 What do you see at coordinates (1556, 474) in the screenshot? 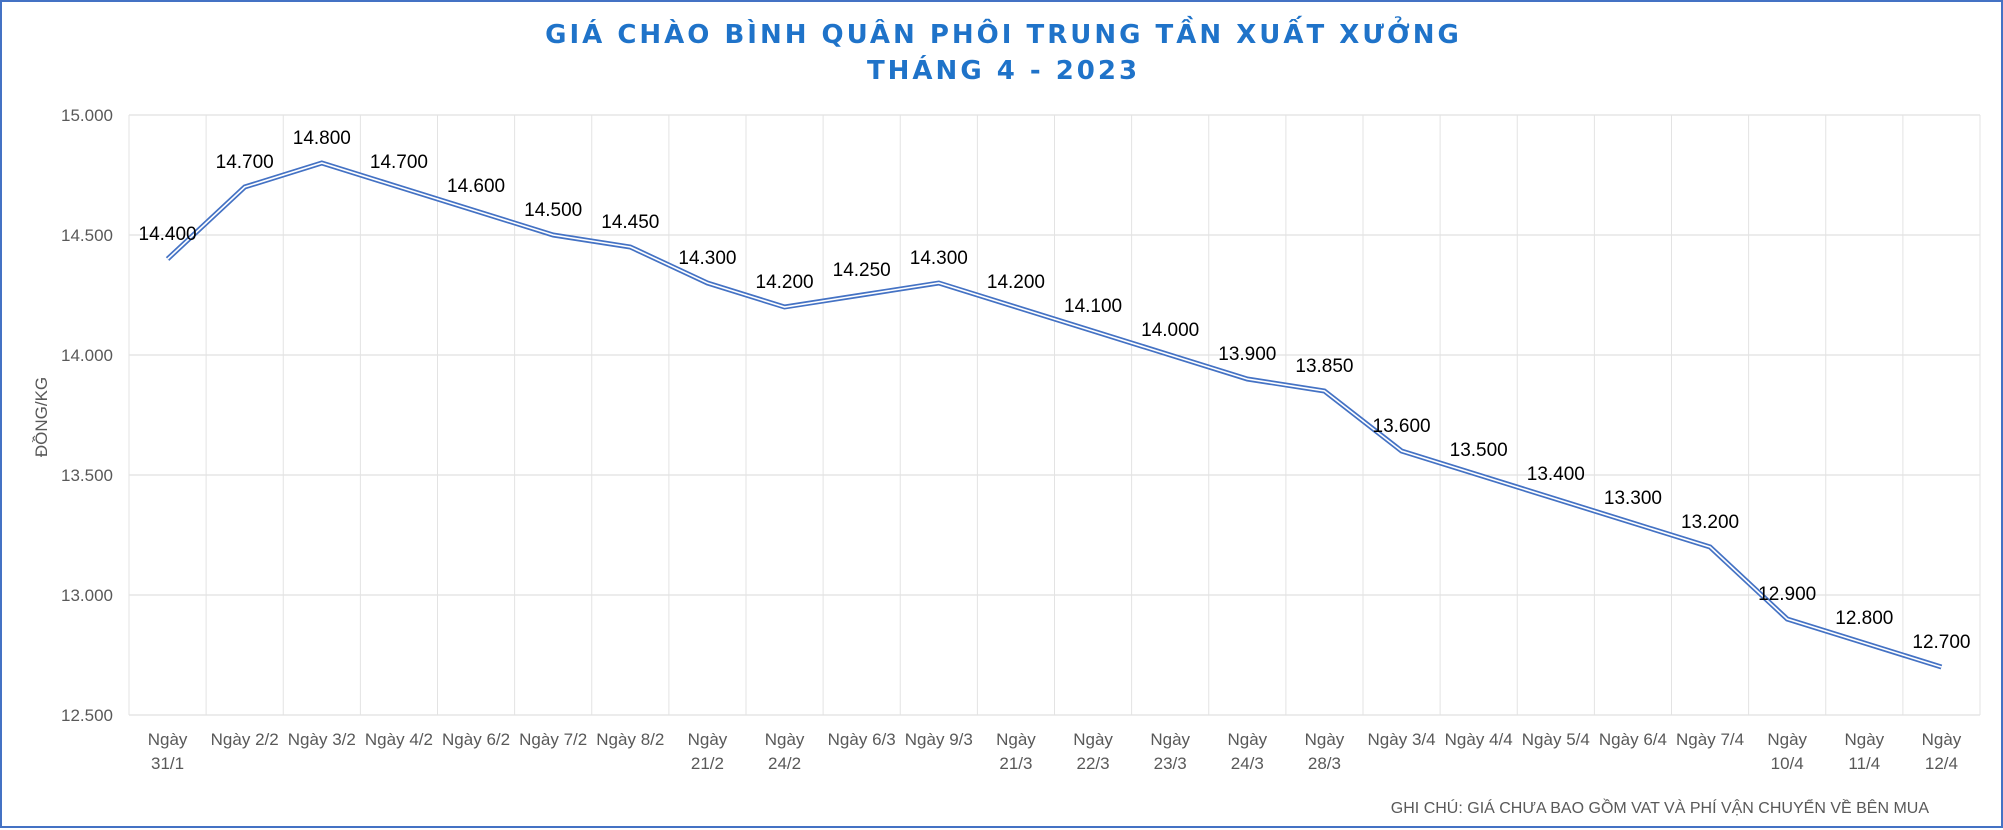
I see `data-label: 13.400` at bounding box center [1556, 474].